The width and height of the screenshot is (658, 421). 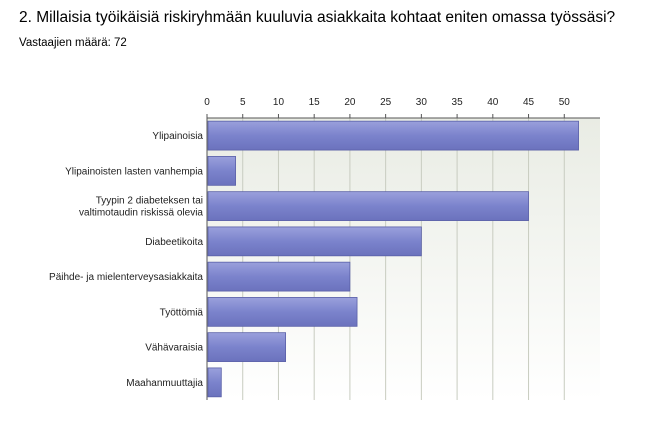 What do you see at coordinates (458, 102) in the screenshot?
I see `x-tick-label: 35` at bounding box center [458, 102].